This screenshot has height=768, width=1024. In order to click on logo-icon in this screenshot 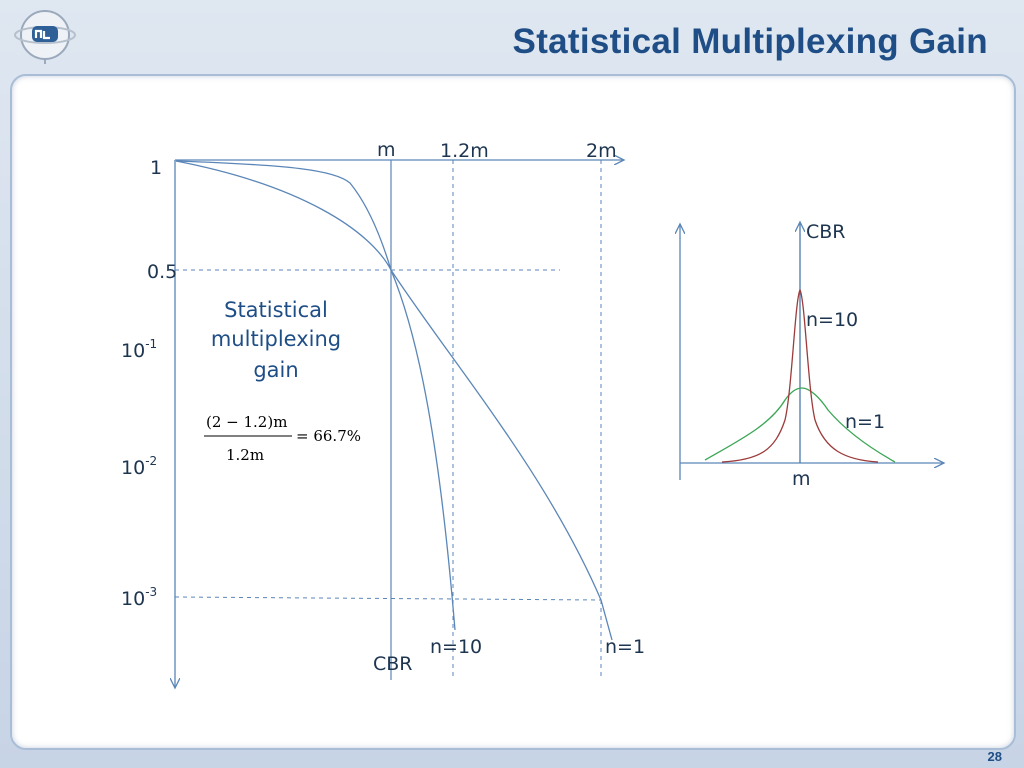, I will do `click(45, 37)`.